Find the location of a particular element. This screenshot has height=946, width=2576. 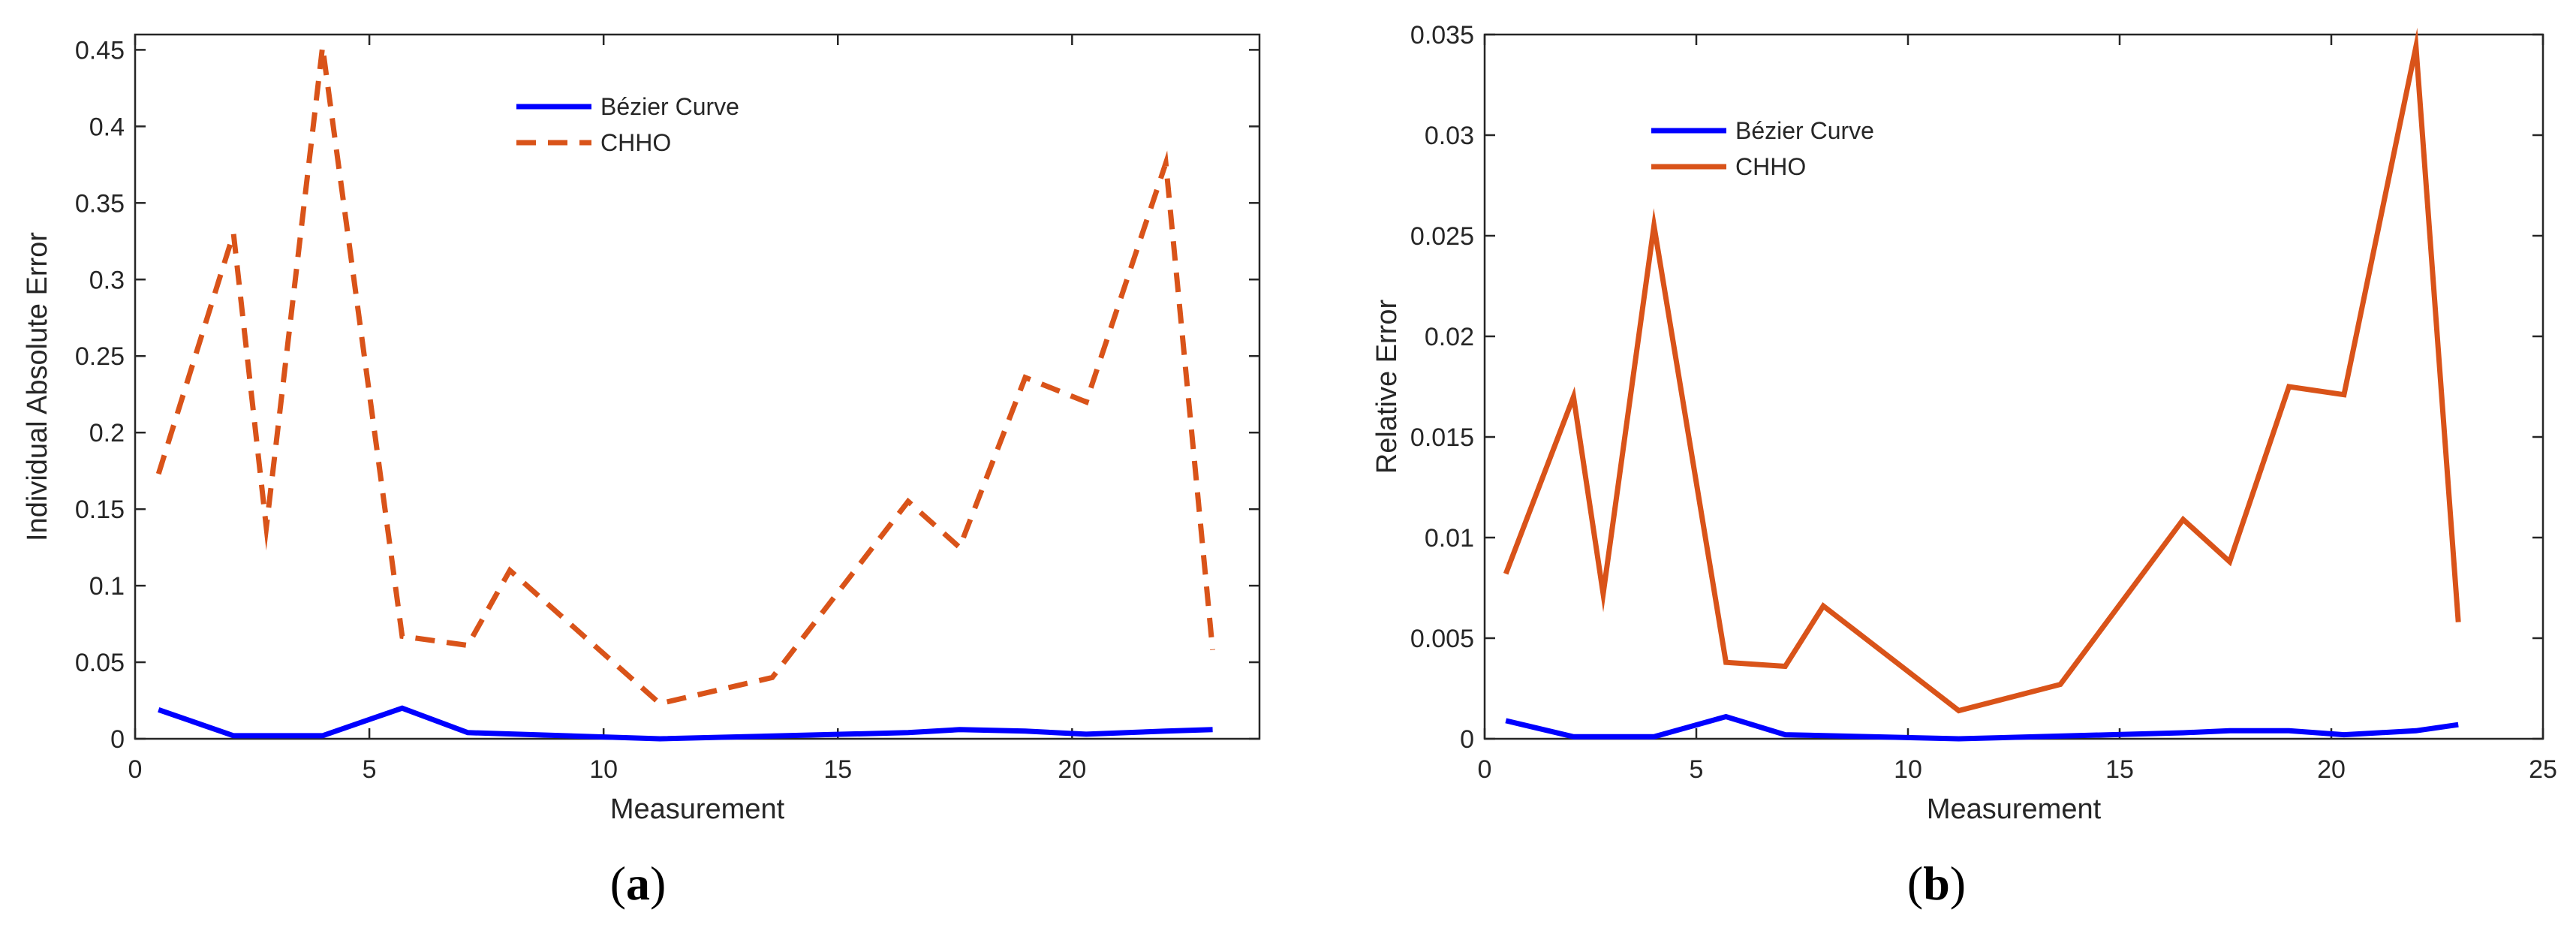

y-axis-label: Relative Error is located at coordinates (1387, 387).